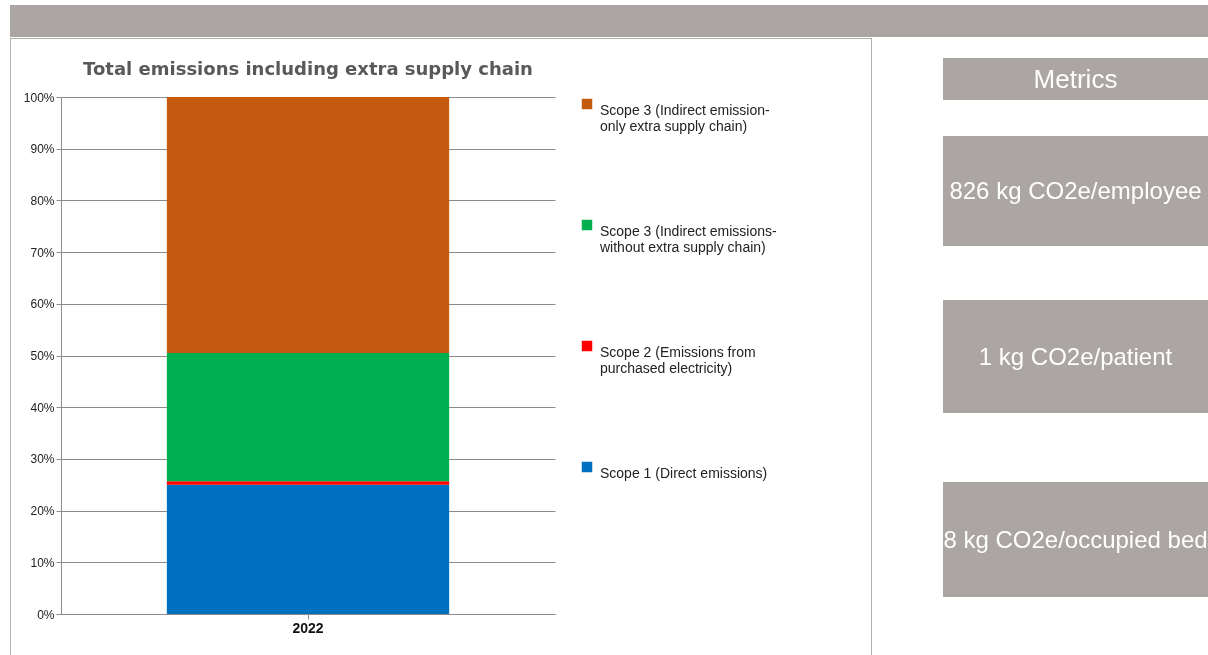  Describe the element at coordinates (46, 614) in the screenshot. I see `y-tick-label: 0%` at that location.